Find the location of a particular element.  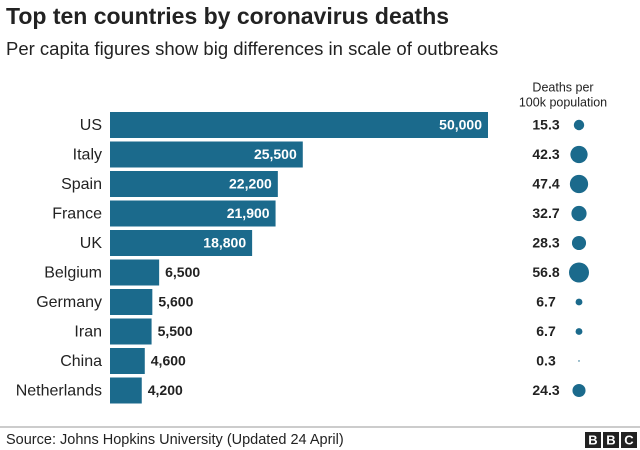

per-capita-label: 42.3 is located at coordinates (545, 154).